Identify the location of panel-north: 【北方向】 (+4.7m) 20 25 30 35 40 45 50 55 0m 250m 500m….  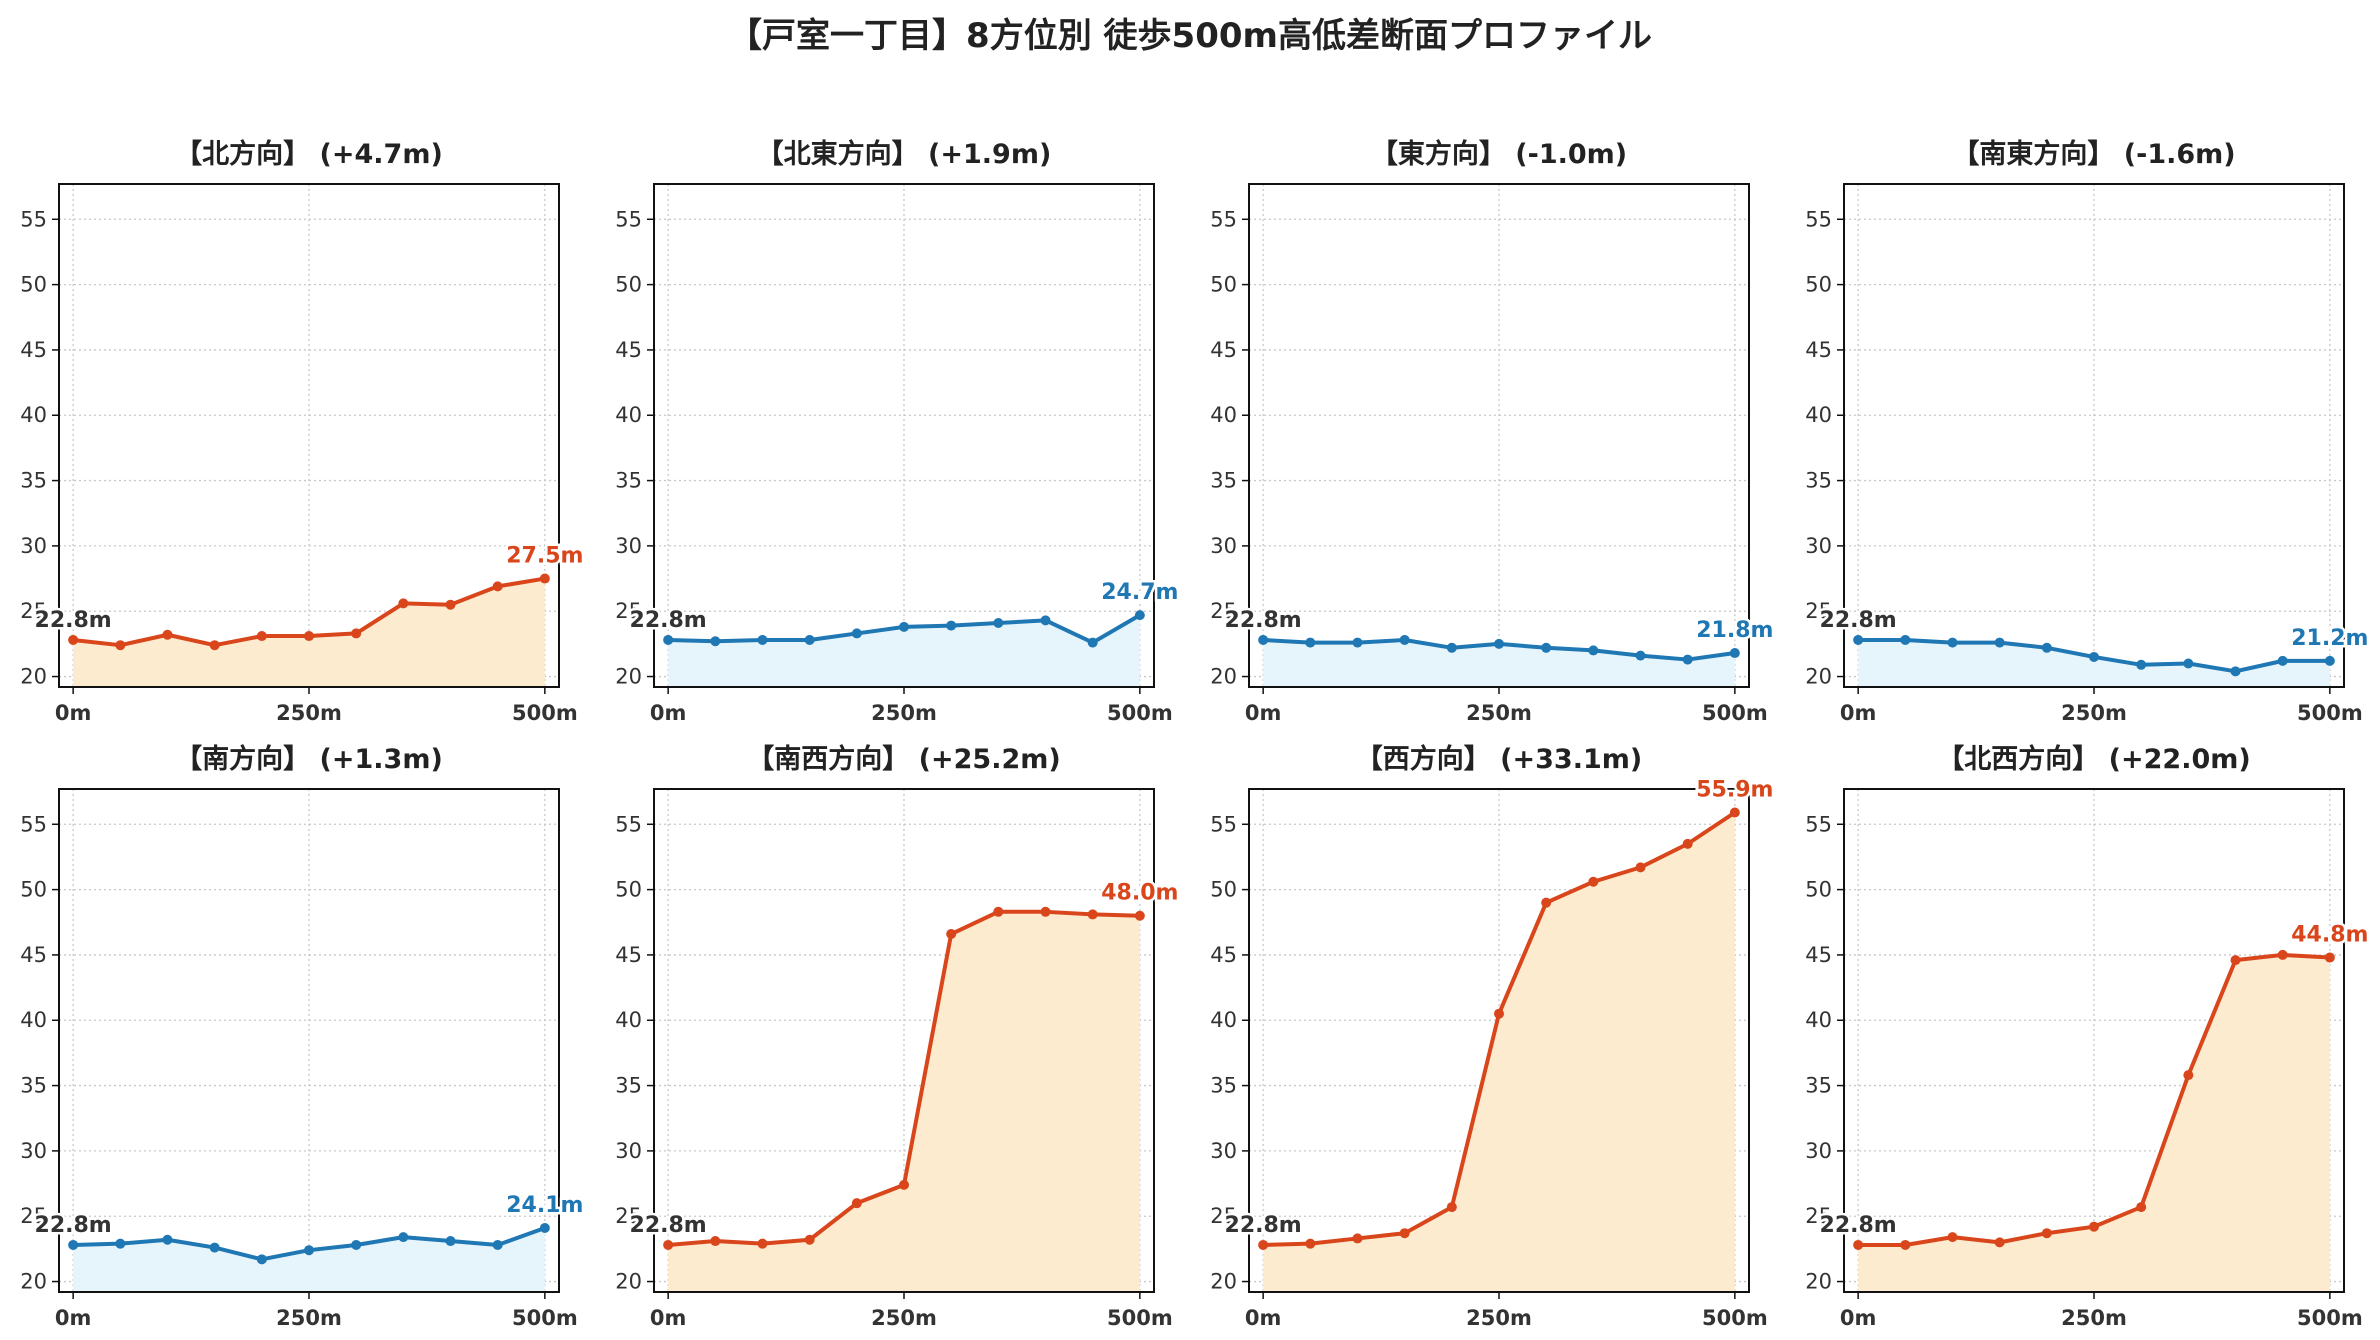
(293, 432).